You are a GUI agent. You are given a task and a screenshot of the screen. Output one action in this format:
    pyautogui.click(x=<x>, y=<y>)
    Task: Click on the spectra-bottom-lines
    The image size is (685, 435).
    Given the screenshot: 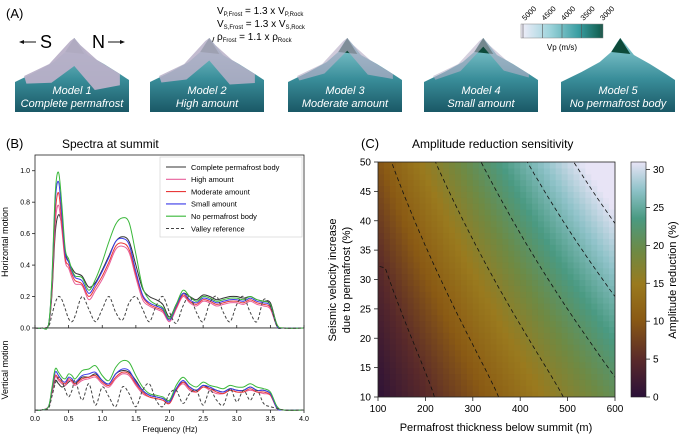 What is the action you would take?
    pyautogui.click(x=169, y=385)
    